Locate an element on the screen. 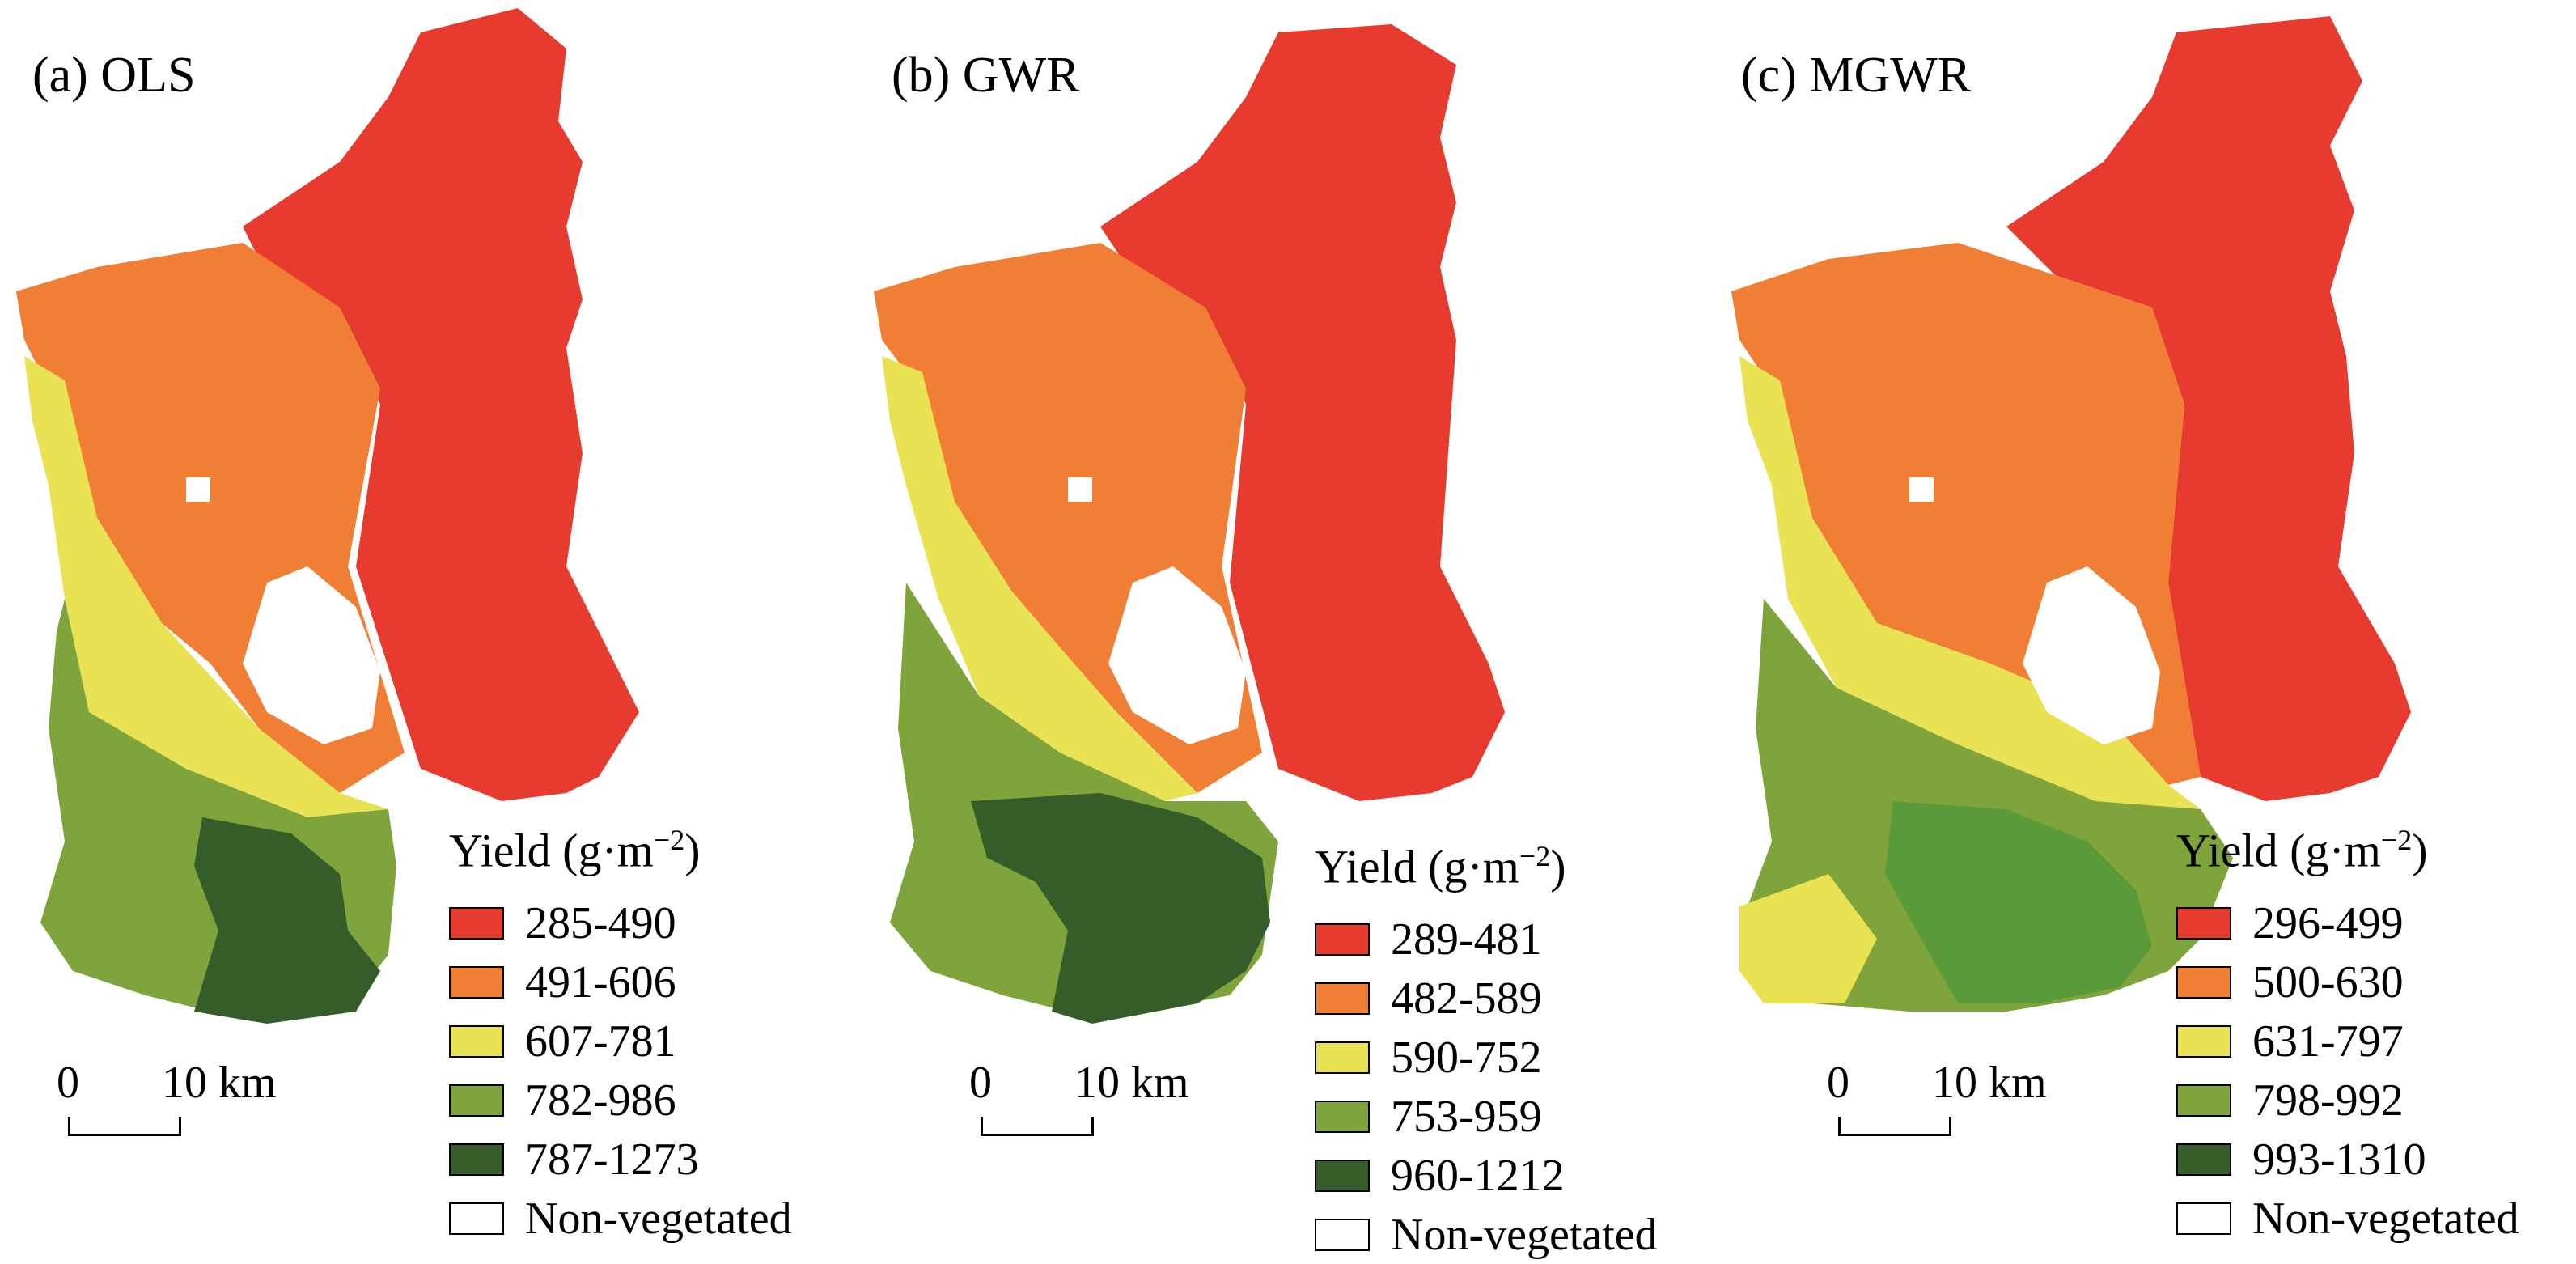 The height and width of the screenshot is (1264, 2576). panel-title: (a) OLS is located at coordinates (114, 75).